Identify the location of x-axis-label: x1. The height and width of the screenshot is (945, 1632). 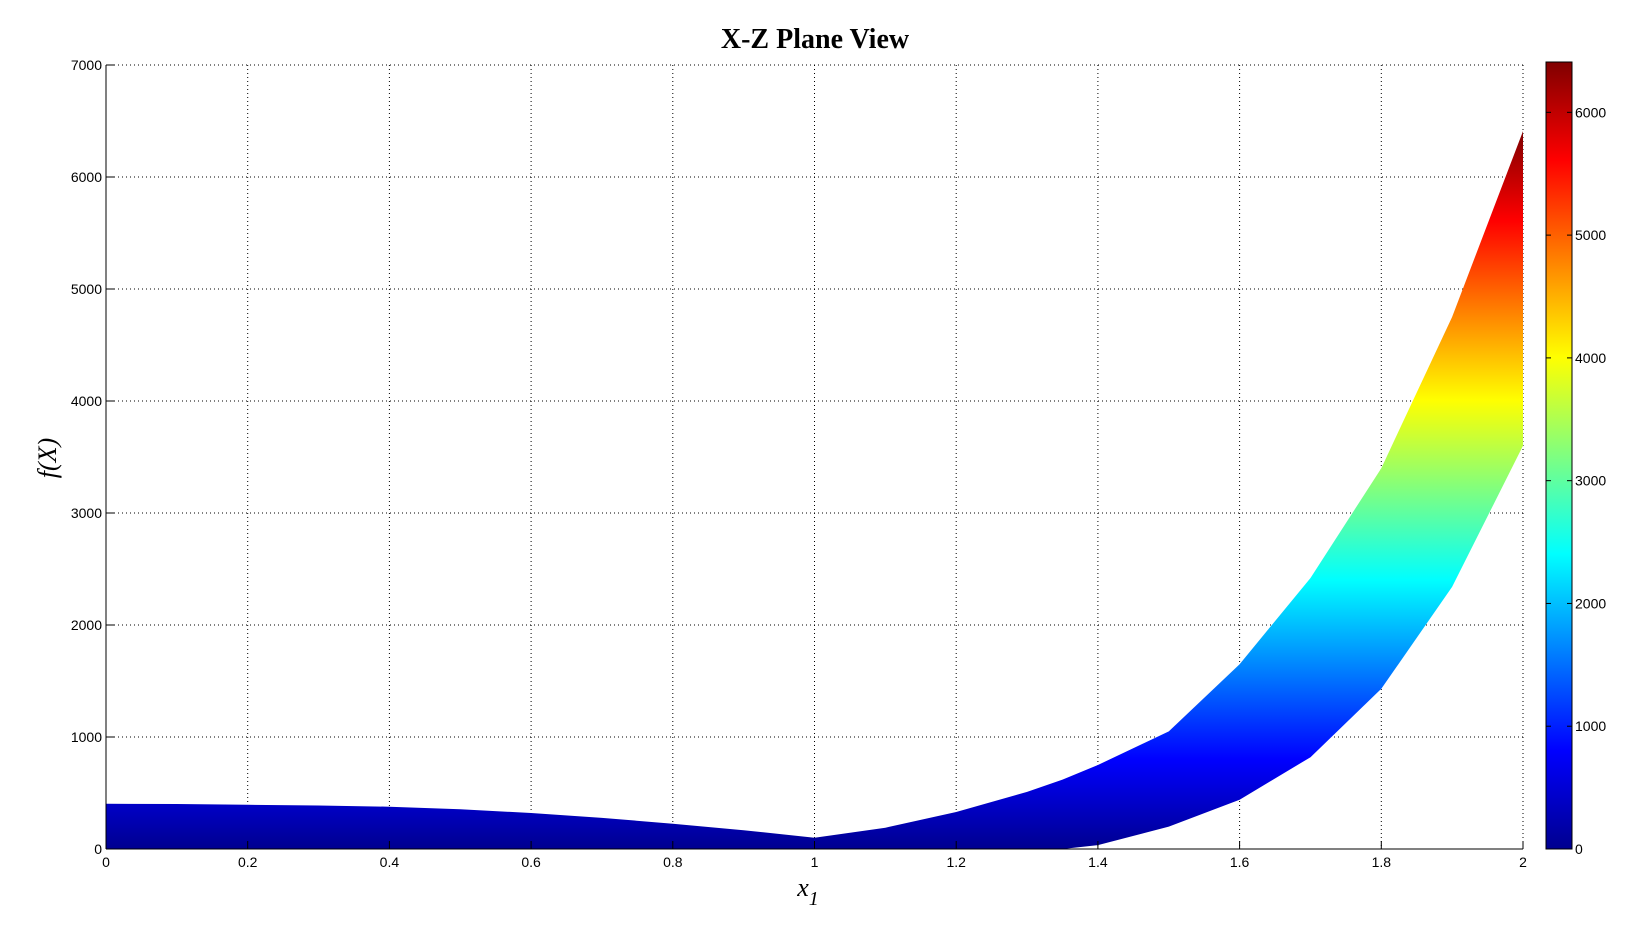
(807, 891).